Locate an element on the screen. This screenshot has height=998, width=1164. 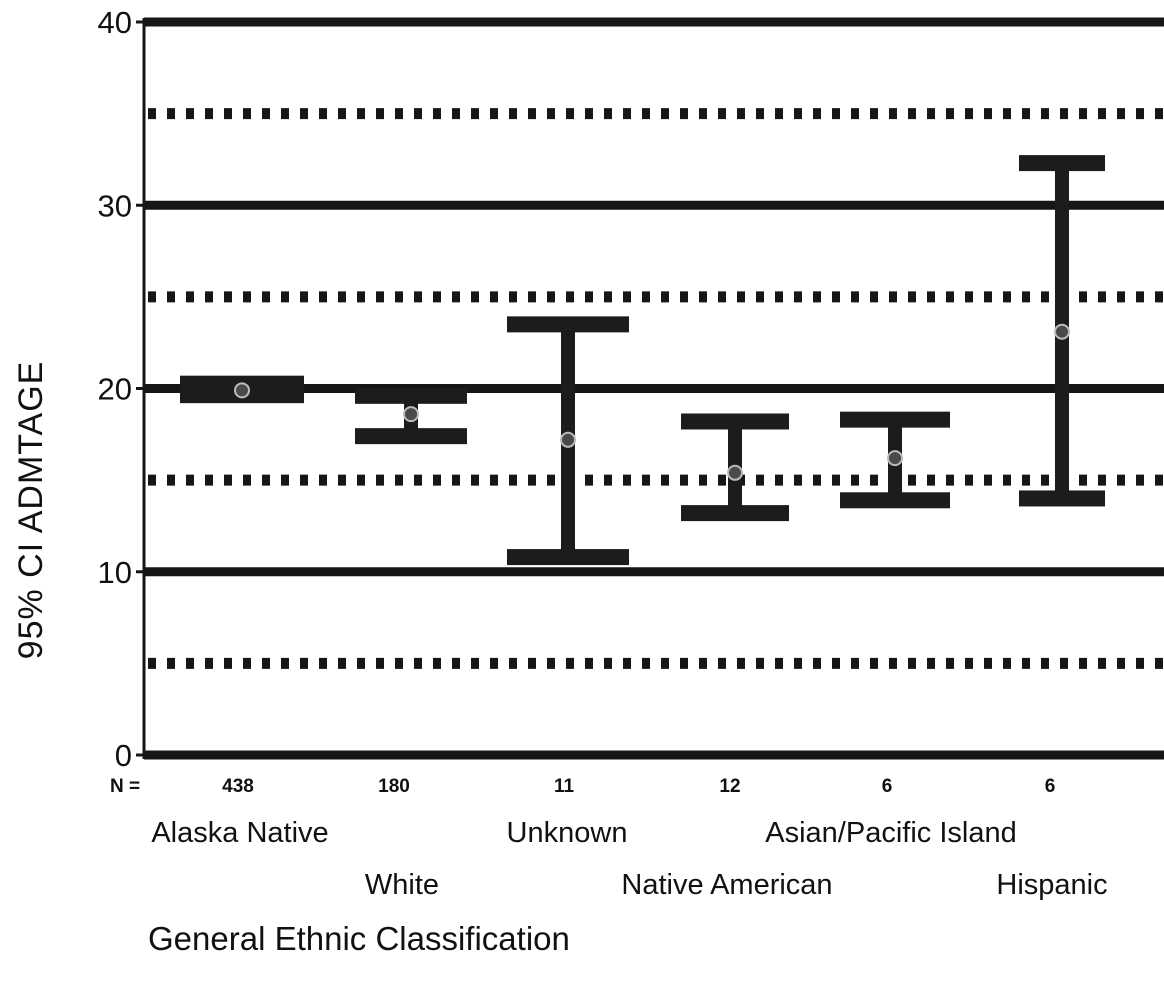
category-label-0: Alaska Native is located at coordinates (239, 833).